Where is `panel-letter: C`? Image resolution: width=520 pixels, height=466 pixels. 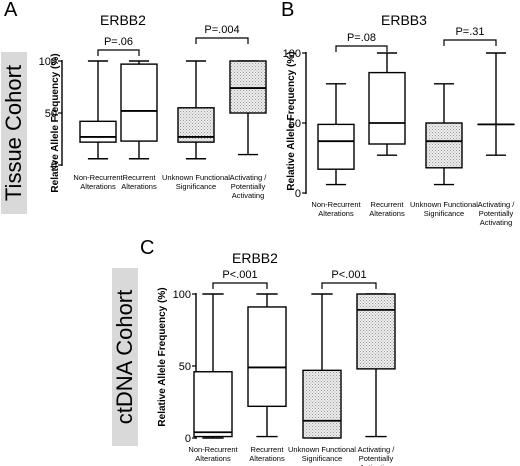
panel-letter: C is located at coordinates (147, 248).